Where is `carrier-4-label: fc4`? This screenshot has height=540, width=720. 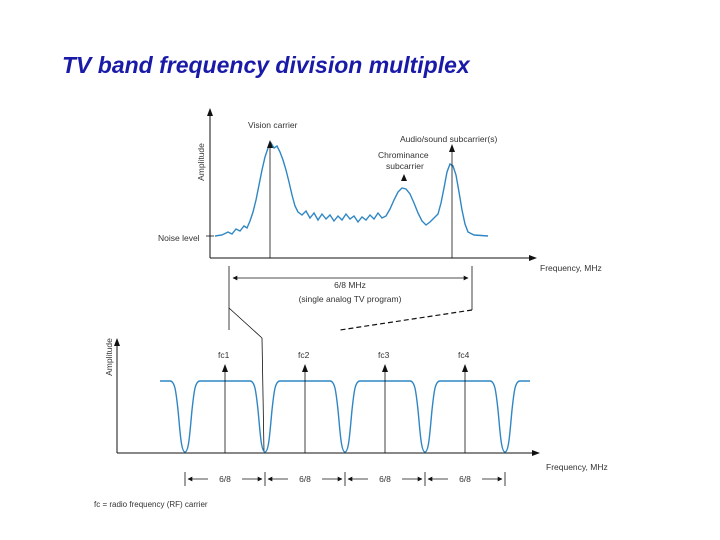
carrier-4-label: fc4 is located at coordinates (464, 355).